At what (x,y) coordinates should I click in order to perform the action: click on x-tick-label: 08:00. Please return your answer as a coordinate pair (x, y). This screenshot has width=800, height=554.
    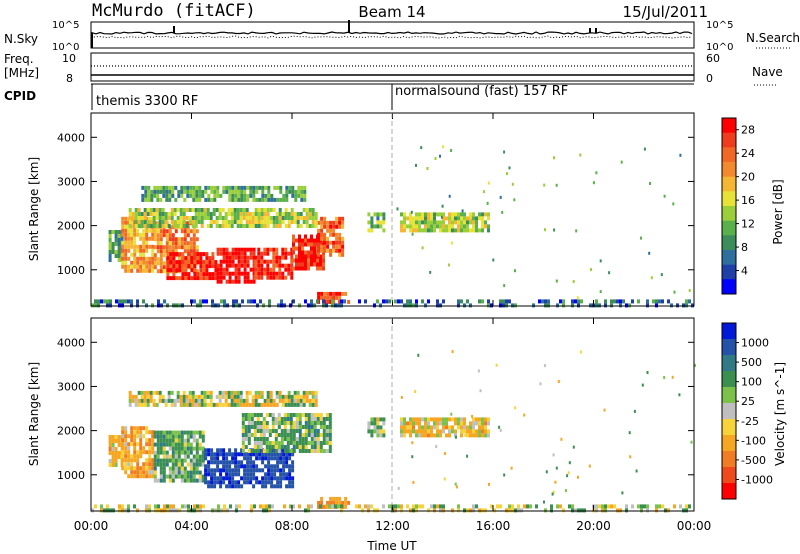
    Looking at the image, I should click on (292, 526).